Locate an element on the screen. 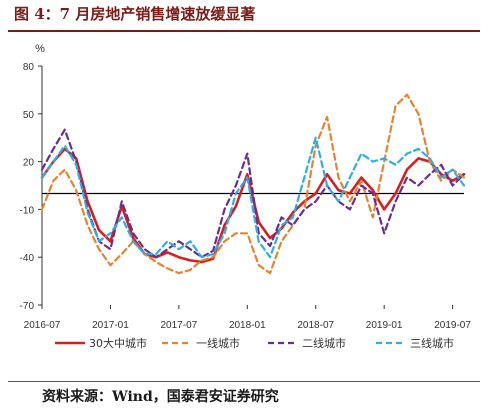  legend-label-4: 三线城市 is located at coordinates (432, 343).